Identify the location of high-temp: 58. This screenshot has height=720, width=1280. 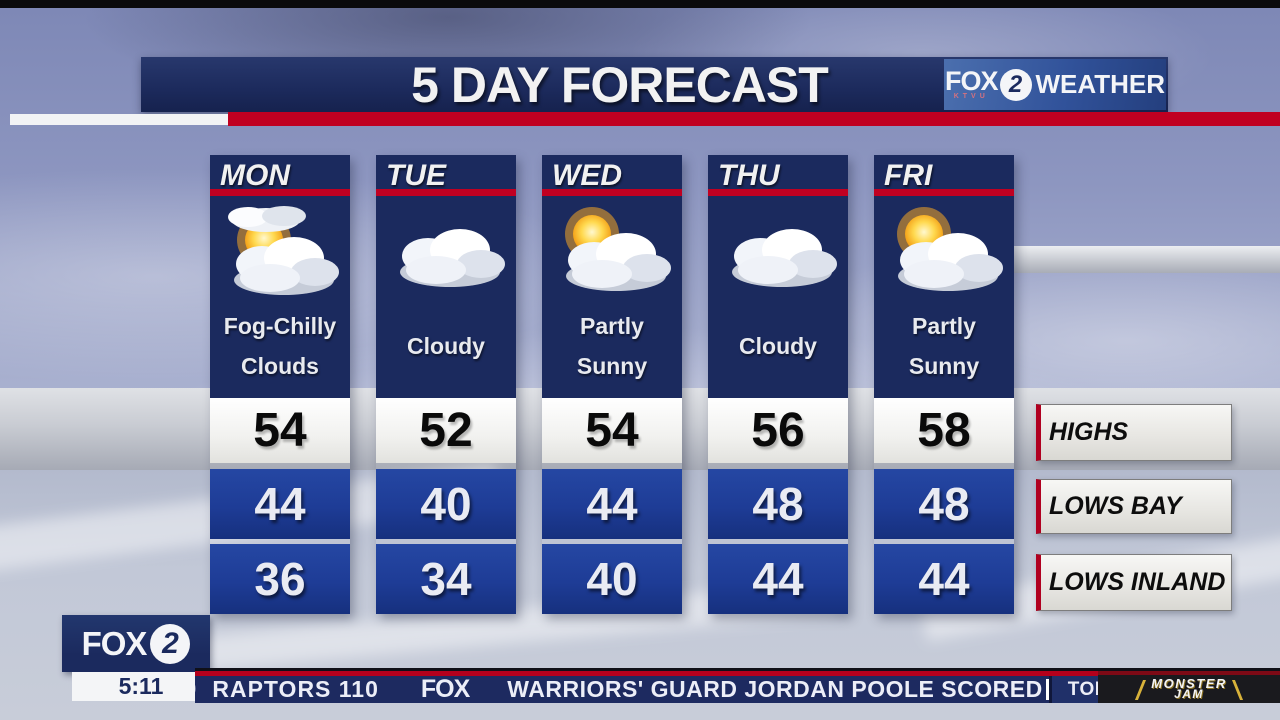
(944, 430).